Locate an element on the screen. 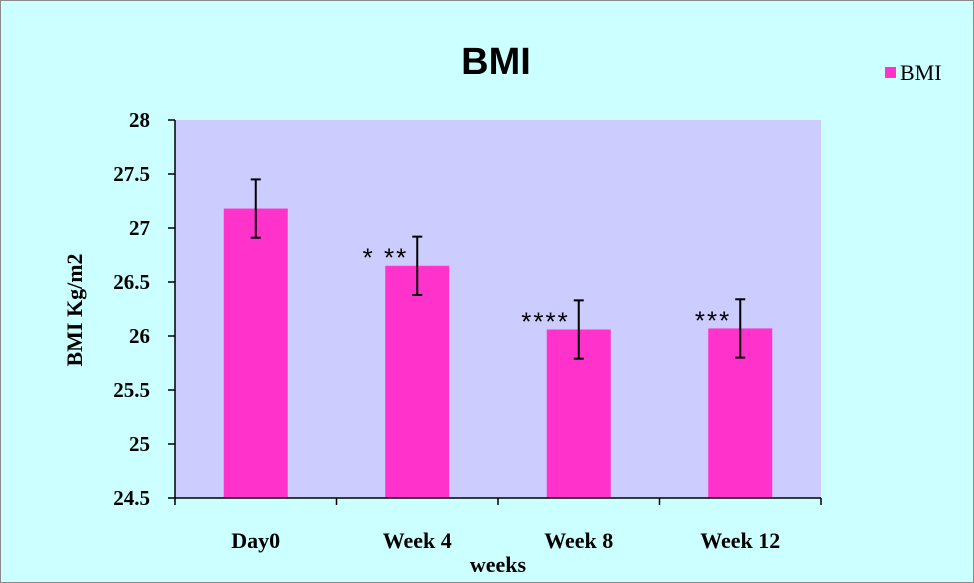  x-tick-label: Week 4 is located at coordinates (417, 540).